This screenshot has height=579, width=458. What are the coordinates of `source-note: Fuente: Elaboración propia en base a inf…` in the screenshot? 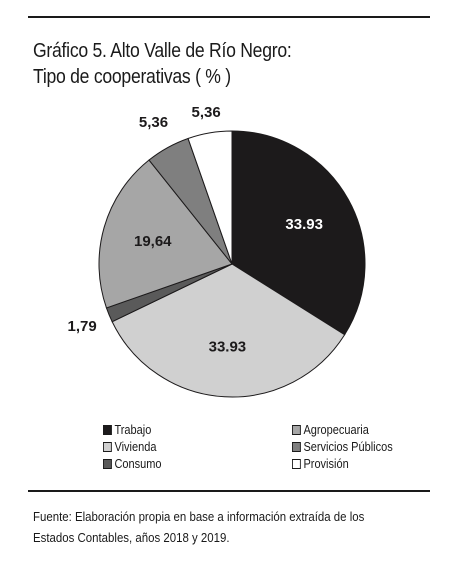 It's located at (198, 527).